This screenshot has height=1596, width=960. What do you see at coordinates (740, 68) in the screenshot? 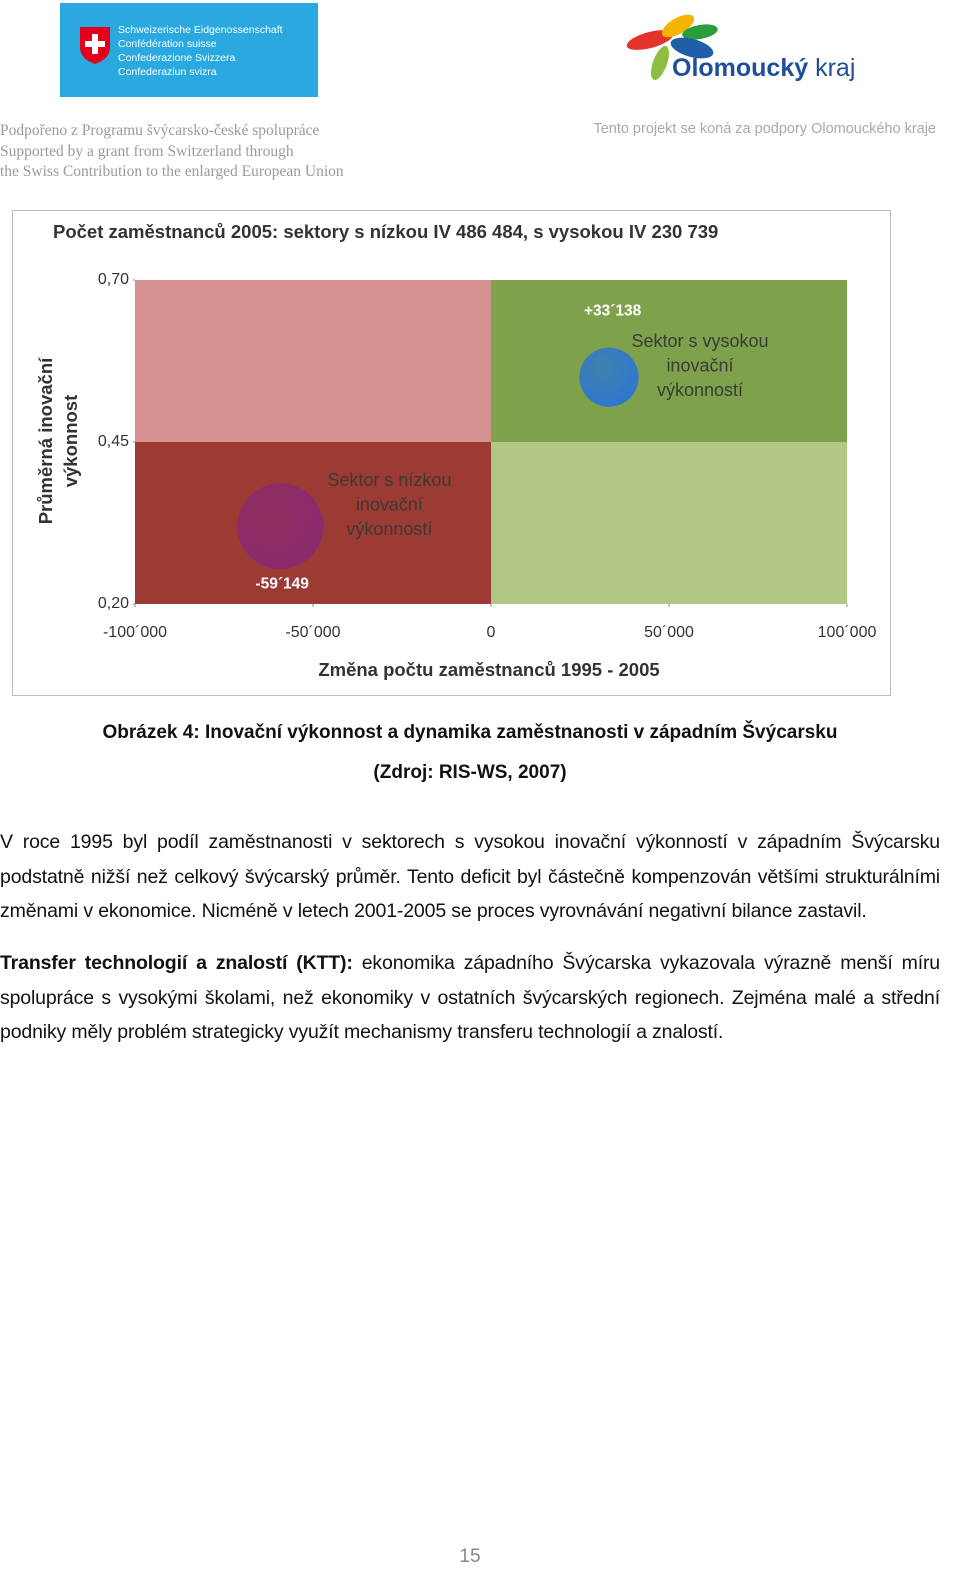
I see `region-logo-bold: Olomoucký` at bounding box center [740, 68].